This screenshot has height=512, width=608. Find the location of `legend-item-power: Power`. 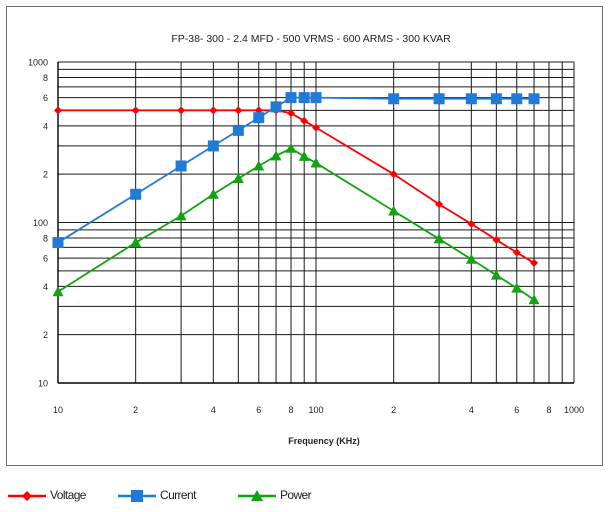

legend-item-power: Power is located at coordinates (296, 496).